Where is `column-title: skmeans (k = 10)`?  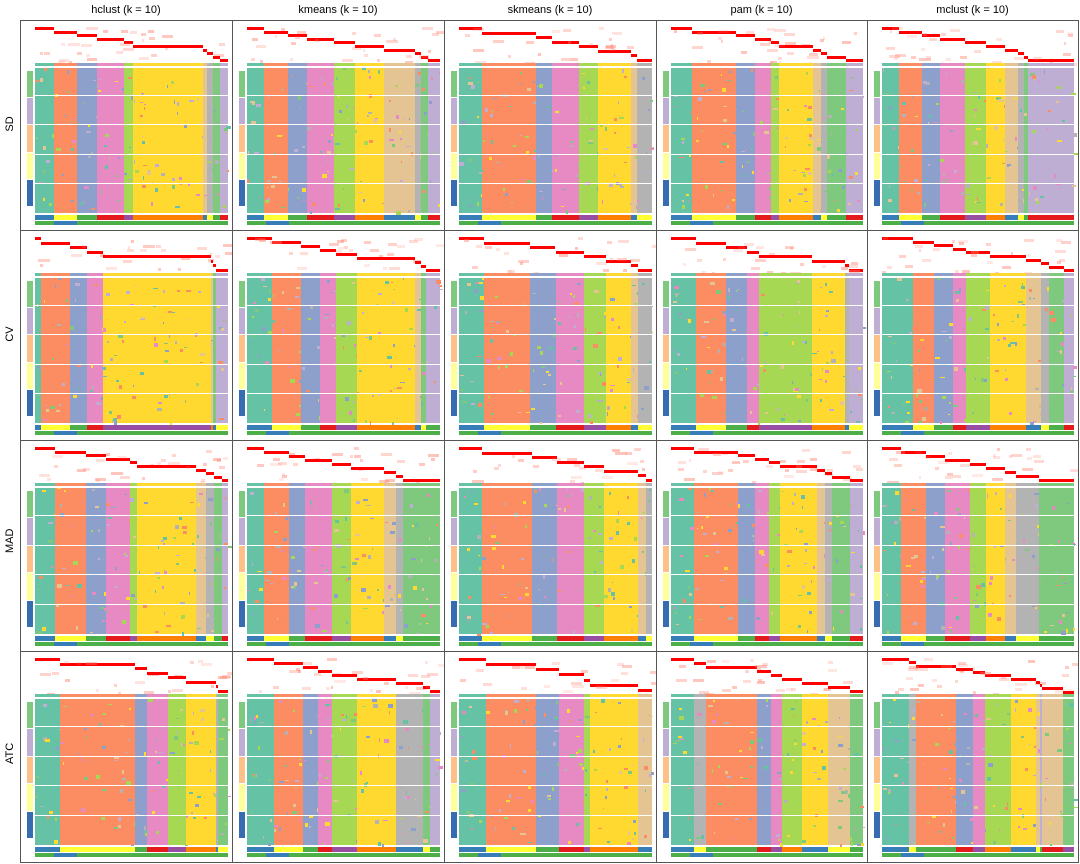
column-title: skmeans (k = 10) is located at coordinates (550, 10).